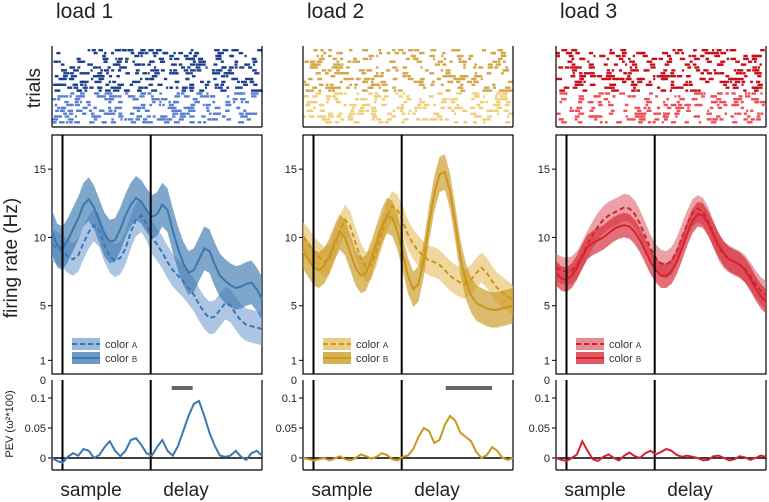 This screenshot has width=769, height=502. I want to click on band-color-a, so click(408, 253).